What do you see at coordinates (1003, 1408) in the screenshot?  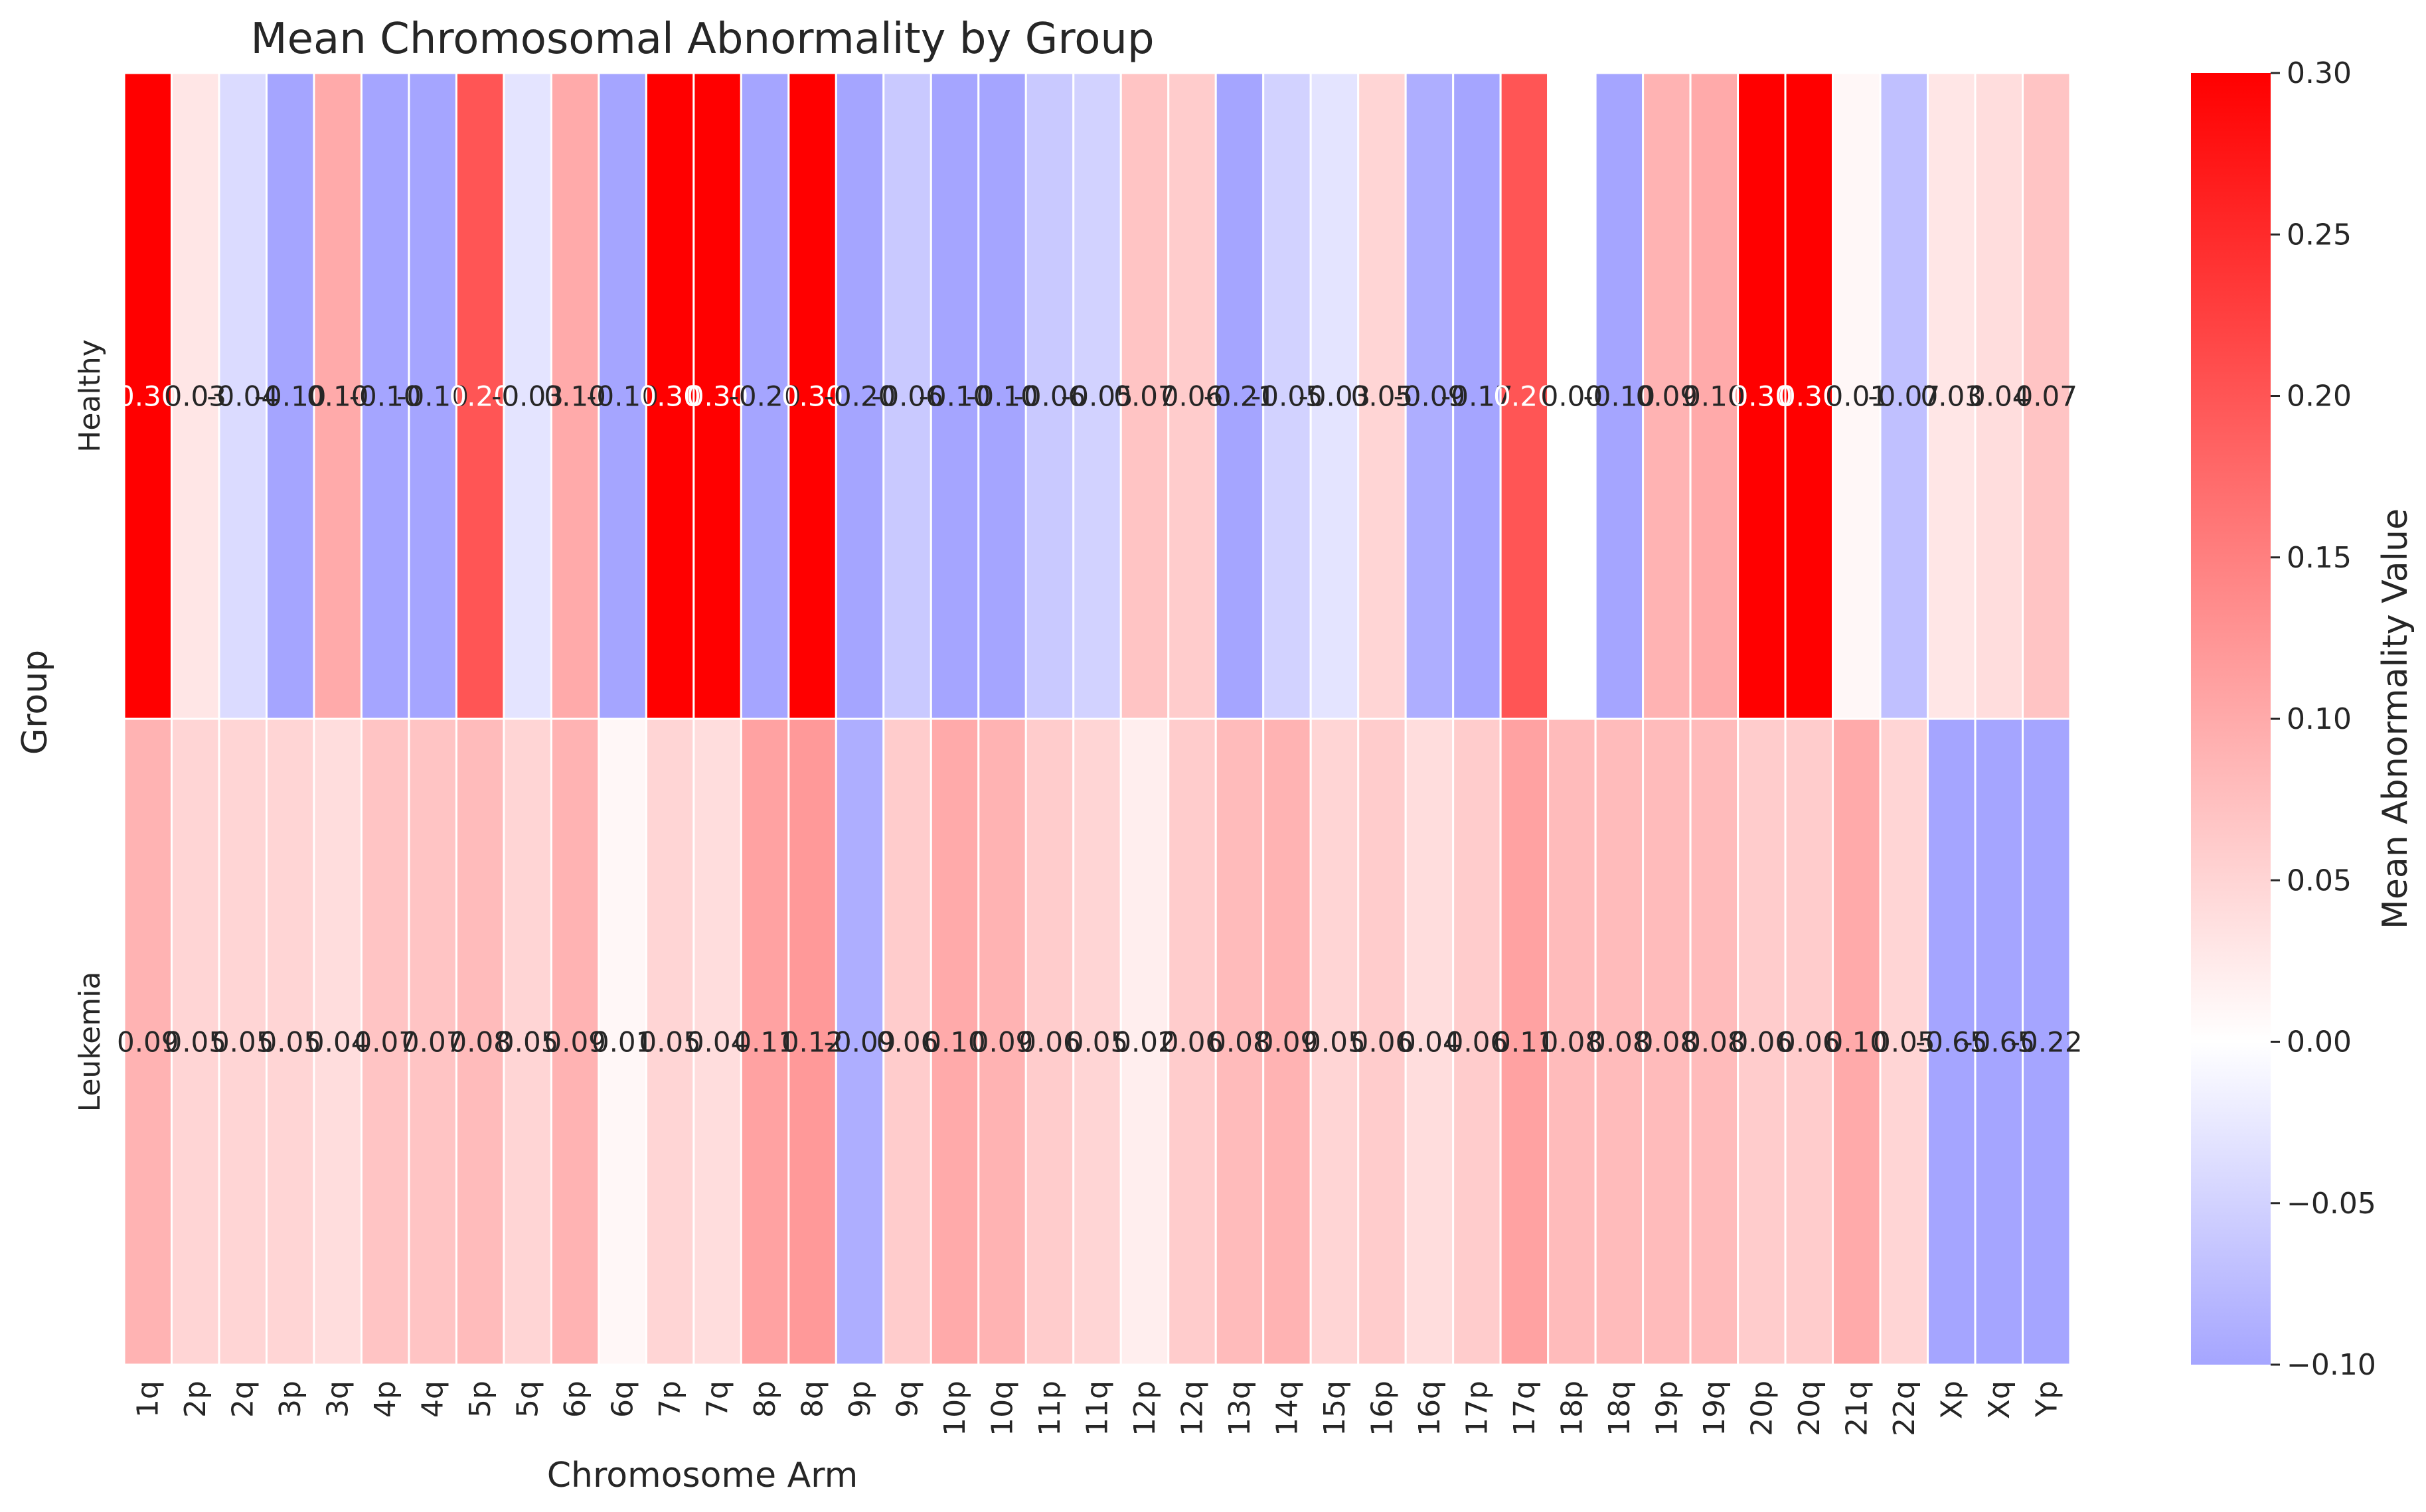 I see `x-tick-label: 10q` at bounding box center [1003, 1408].